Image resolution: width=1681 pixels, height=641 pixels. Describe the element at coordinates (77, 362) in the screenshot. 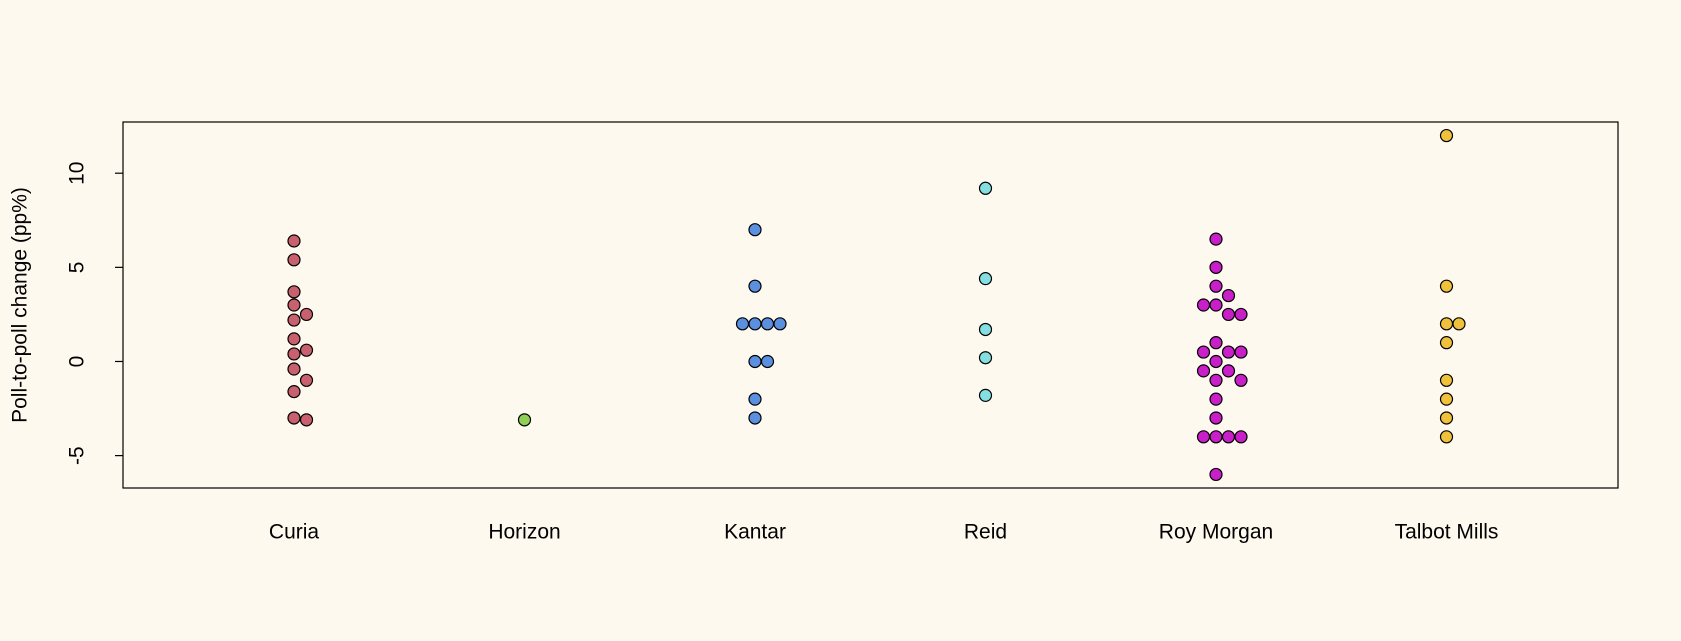

I see `y-tick-label: 0` at that location.